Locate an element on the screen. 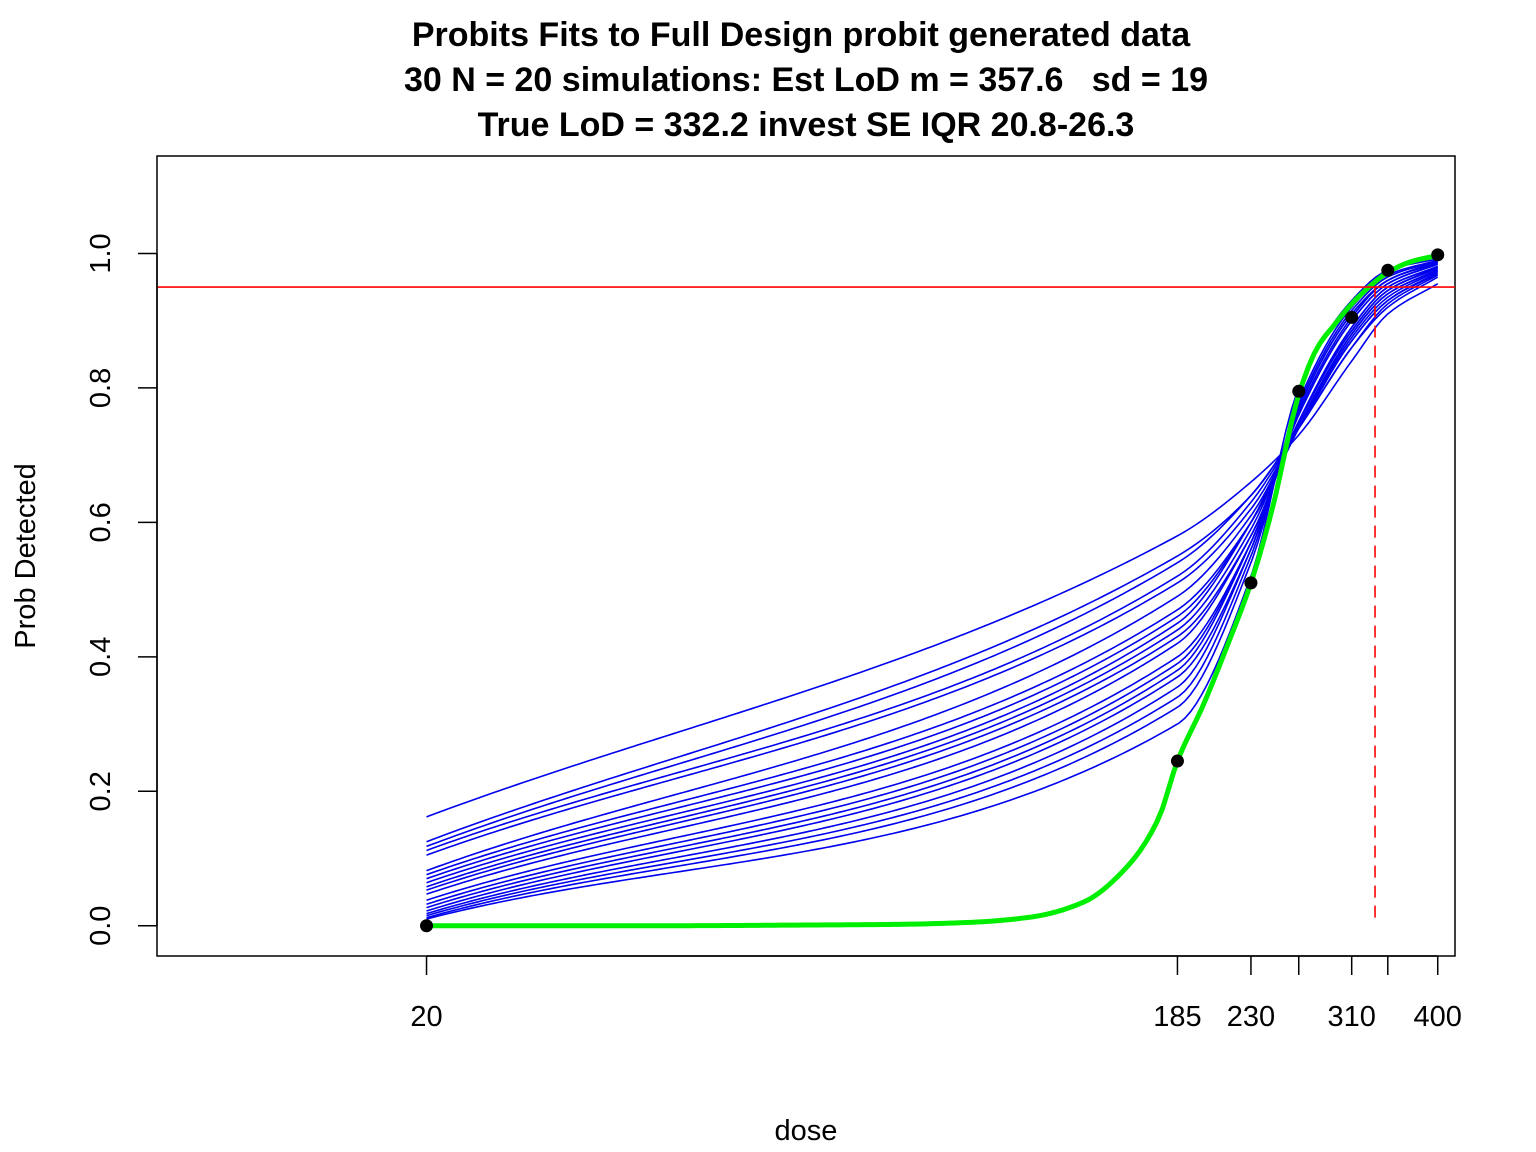  y-tick-label: 0.4 is located at coordinates (101, 657).